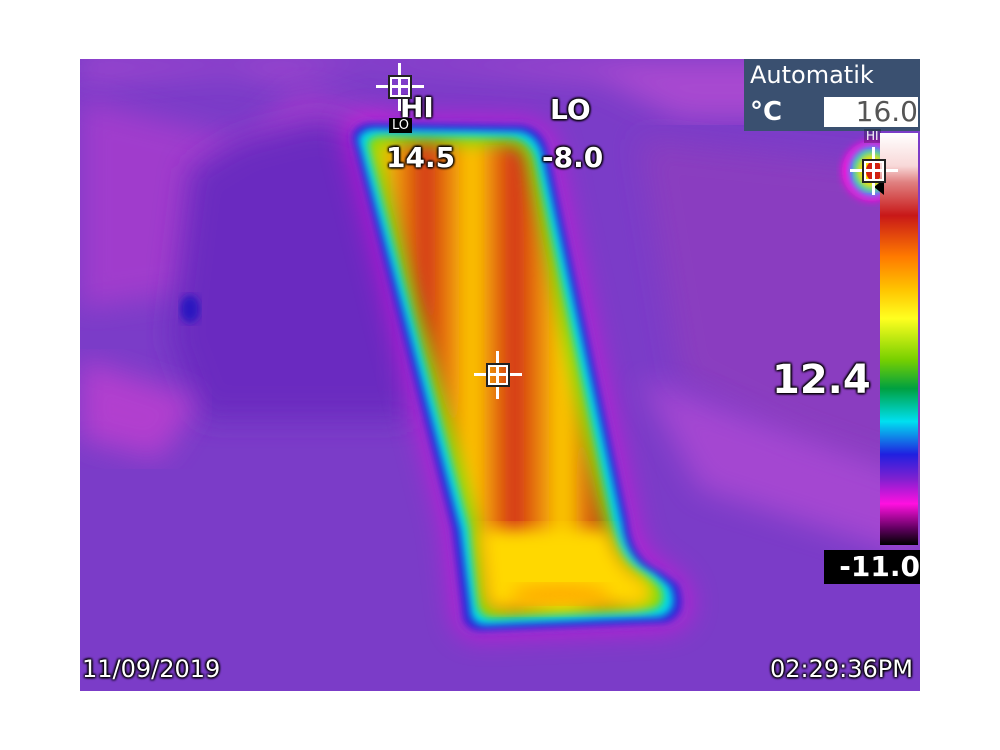 The image size is (1000, 750). I want to click on lo-value: -8.0, so click(573, 157).